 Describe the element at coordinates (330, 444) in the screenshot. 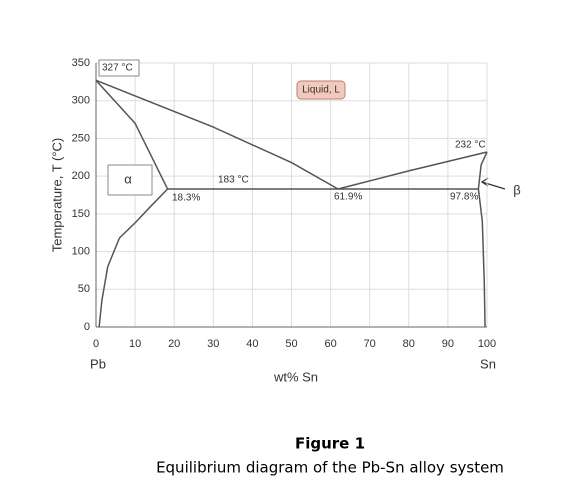

I see `figure-label: Figure 1` at that location.